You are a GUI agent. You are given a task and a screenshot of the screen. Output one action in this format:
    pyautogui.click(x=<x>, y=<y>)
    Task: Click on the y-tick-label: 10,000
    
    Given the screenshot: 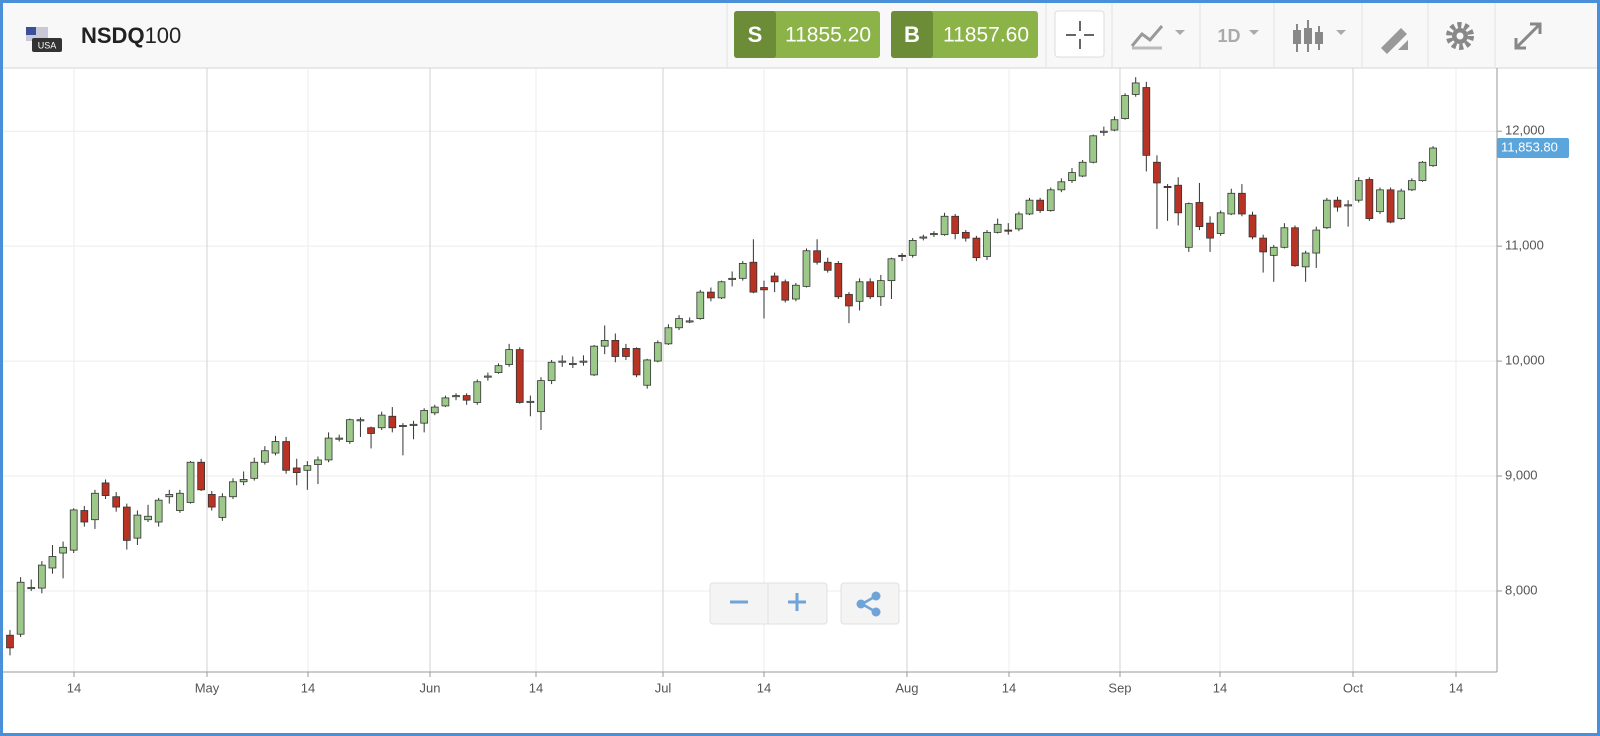 What is the action you would take?
    pyautogui.click(x=1525, y=360)
    